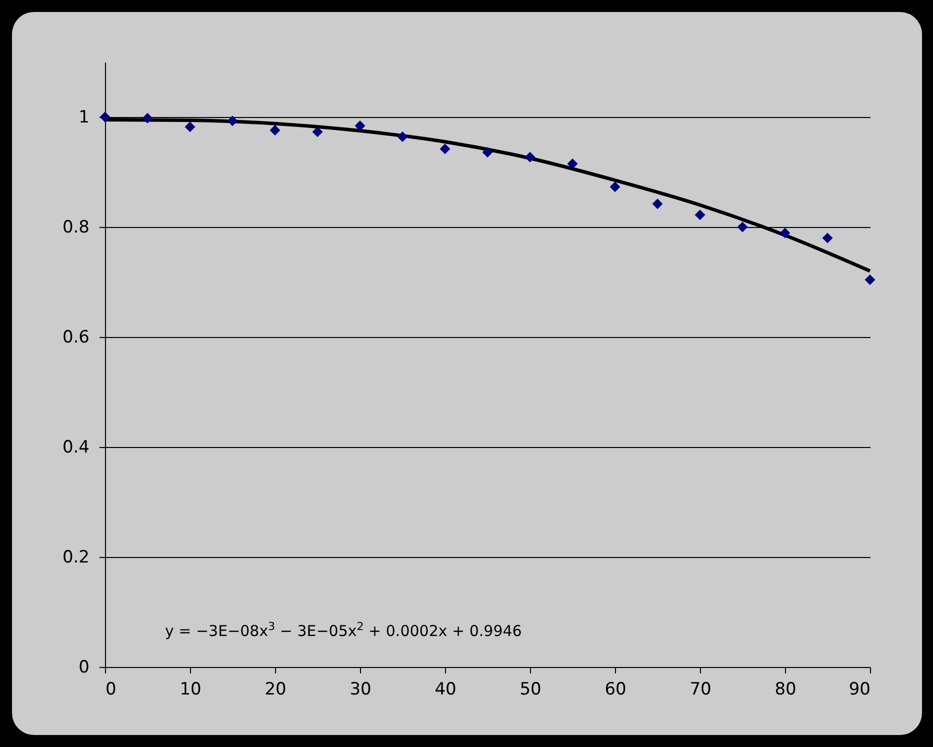  What do you see at coordinates (701, 690) in the screenshot?
I see `x-tick-label: 70` at bounding box center [701, 690].